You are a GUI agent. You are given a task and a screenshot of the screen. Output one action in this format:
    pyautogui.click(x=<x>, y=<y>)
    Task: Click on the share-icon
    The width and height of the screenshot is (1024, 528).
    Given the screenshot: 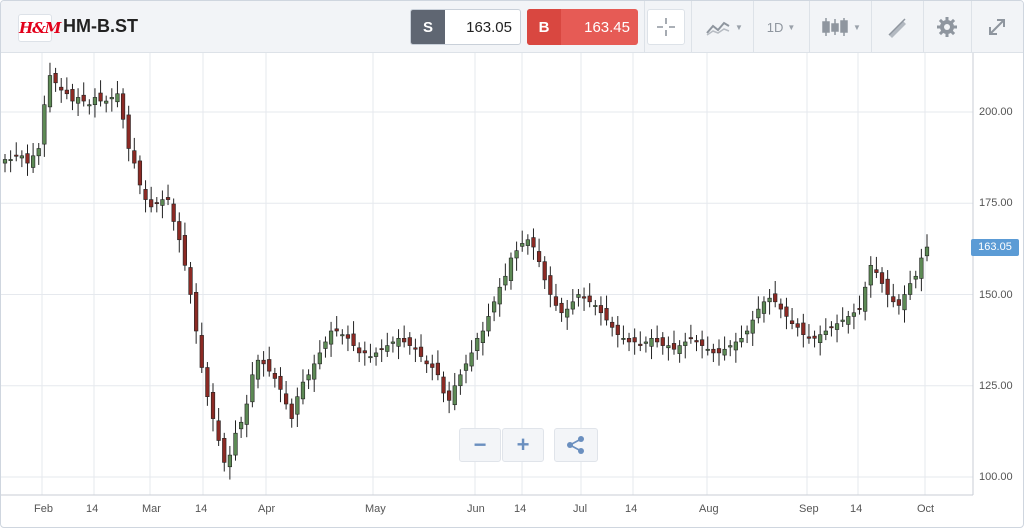 What is the action you would take?
    pyautogui.click(x=575, y=445)
    